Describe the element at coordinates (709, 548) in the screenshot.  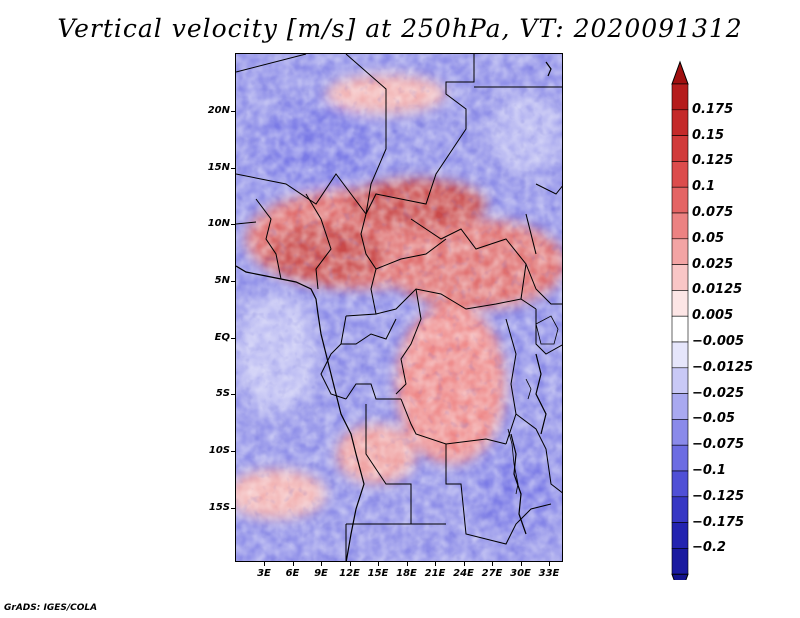
I see `colorbar-label: −0.2` at that location.